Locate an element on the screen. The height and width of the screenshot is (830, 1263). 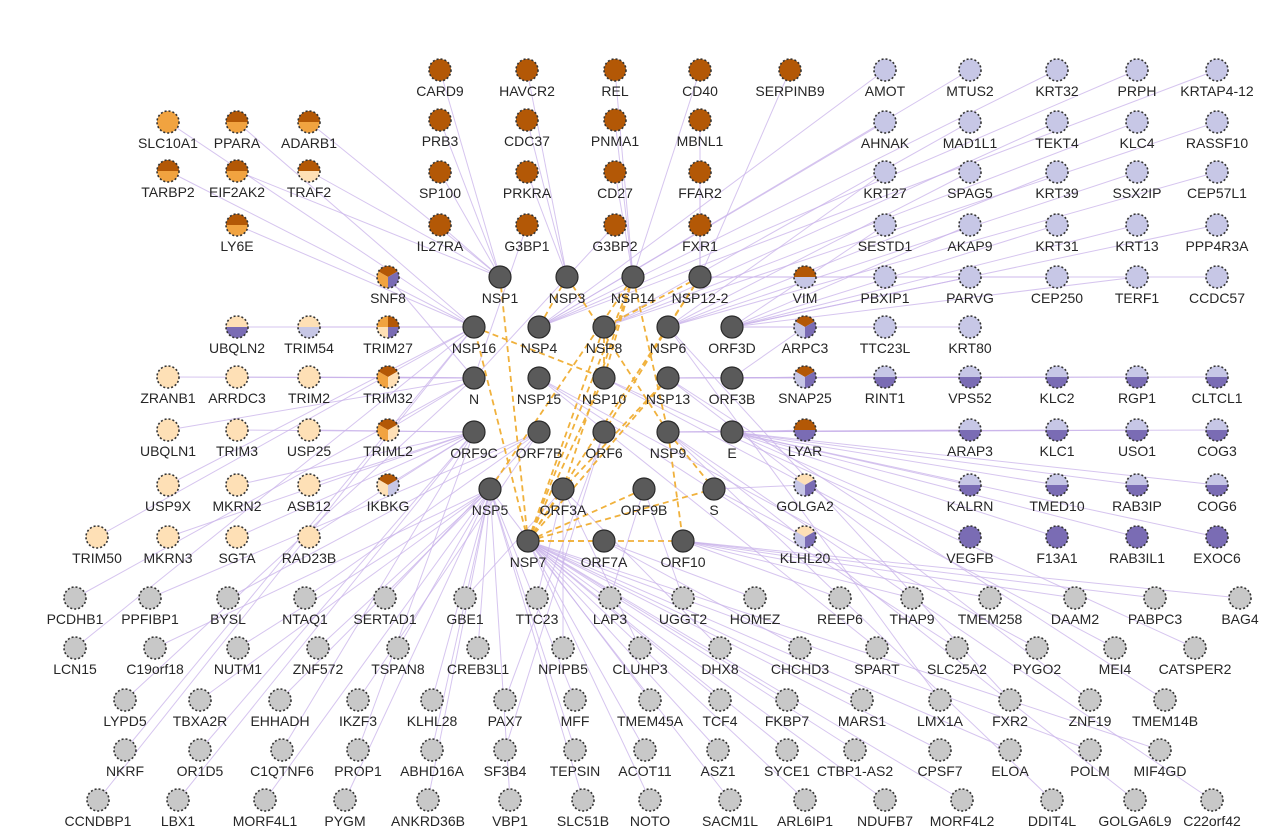
node-syce1: SYCE1 is located at coordinates (787, 758).